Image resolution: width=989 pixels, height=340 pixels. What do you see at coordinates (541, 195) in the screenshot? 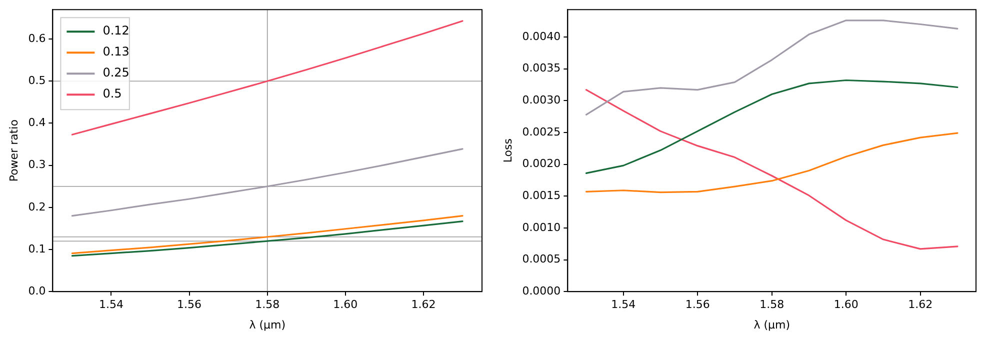
I see `y-tick-label: 0.0015` at bounding box center [541, 195].